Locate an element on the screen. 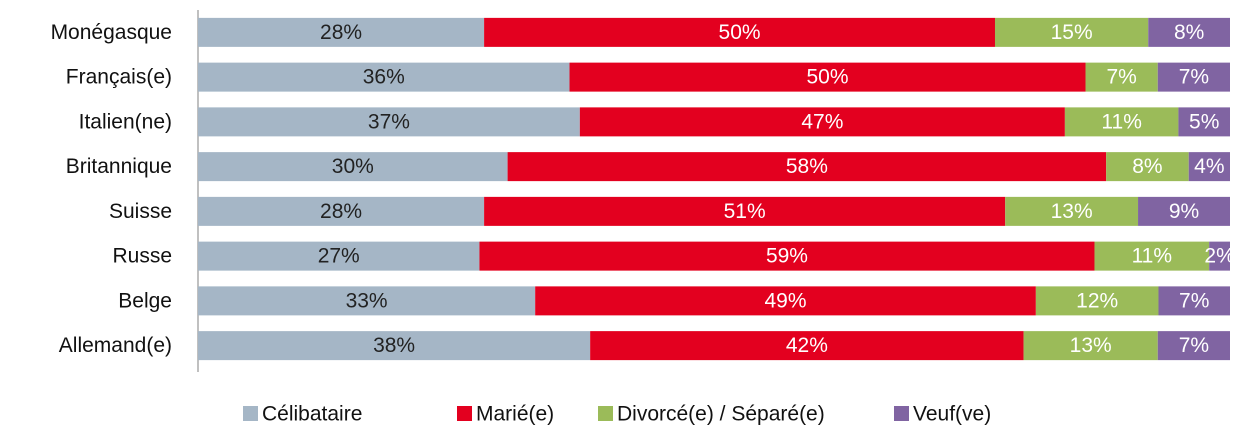 The width and height of the screenshot is (1239, 430). data-label: 42% is located at coordinates (807, 345).